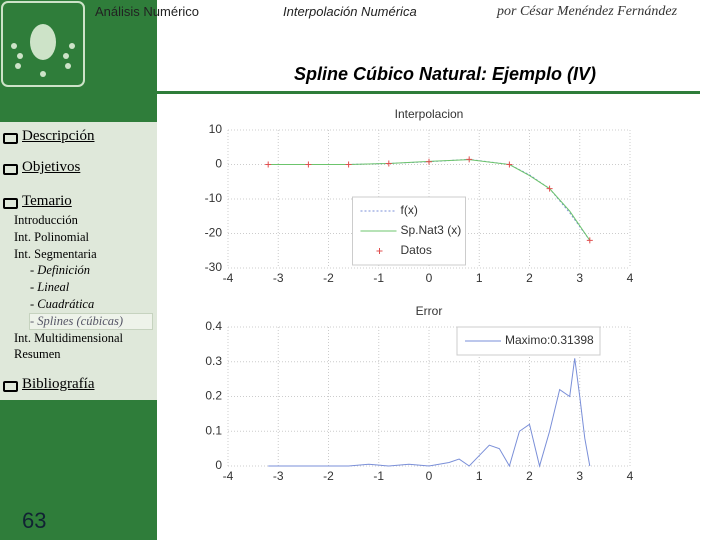 The image size is (720, 540). What do you see at coordinates (350, 11) in the screenshot?
I see `topic: Interpolación Numérica` at bounding box center [350, 11].